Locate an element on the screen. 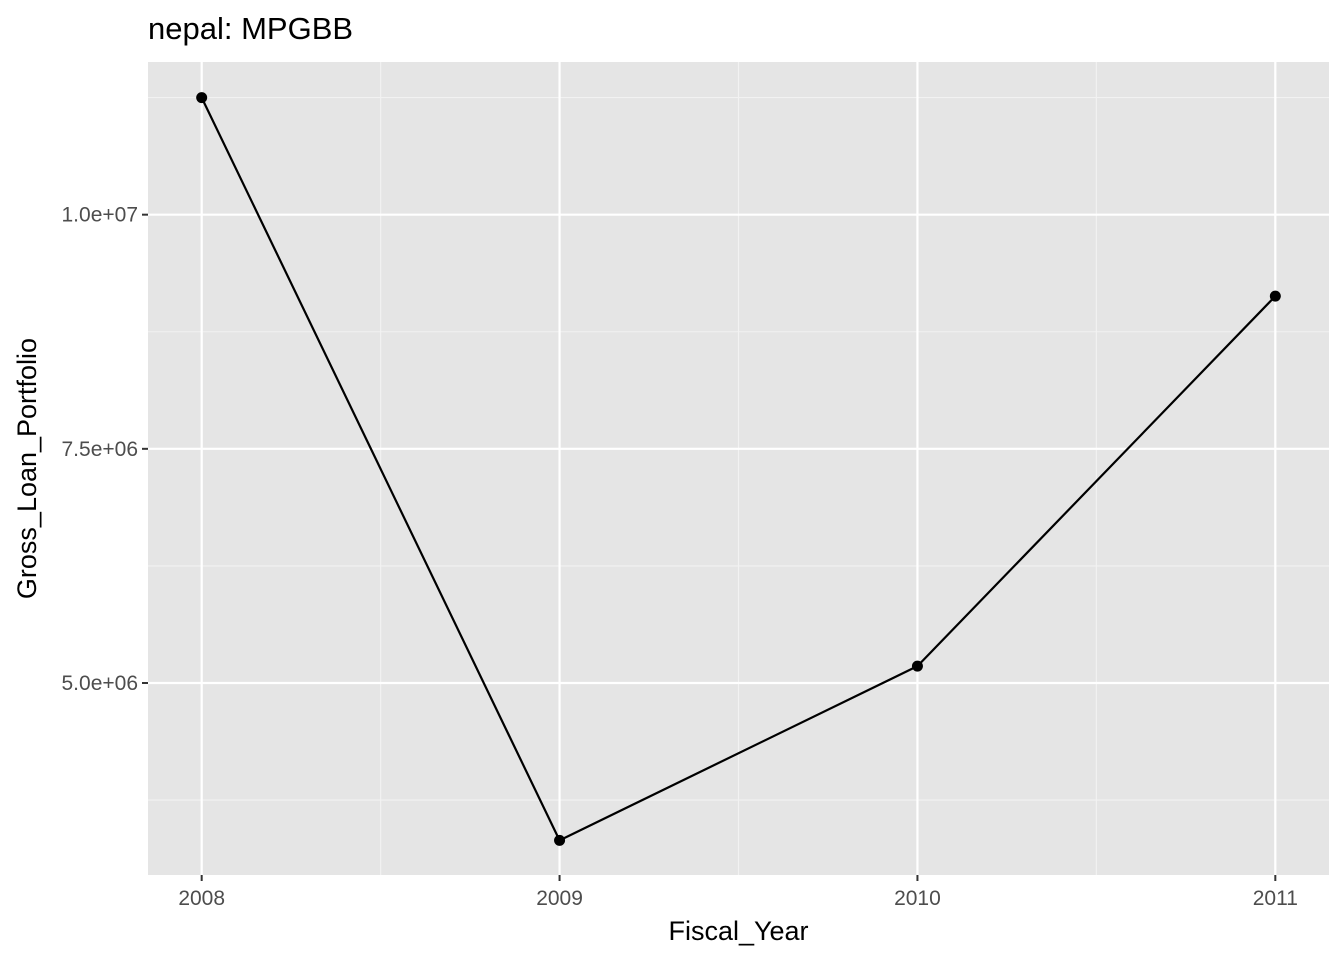  x-tick-label: 2011 is located at coordinates (1275, 898).